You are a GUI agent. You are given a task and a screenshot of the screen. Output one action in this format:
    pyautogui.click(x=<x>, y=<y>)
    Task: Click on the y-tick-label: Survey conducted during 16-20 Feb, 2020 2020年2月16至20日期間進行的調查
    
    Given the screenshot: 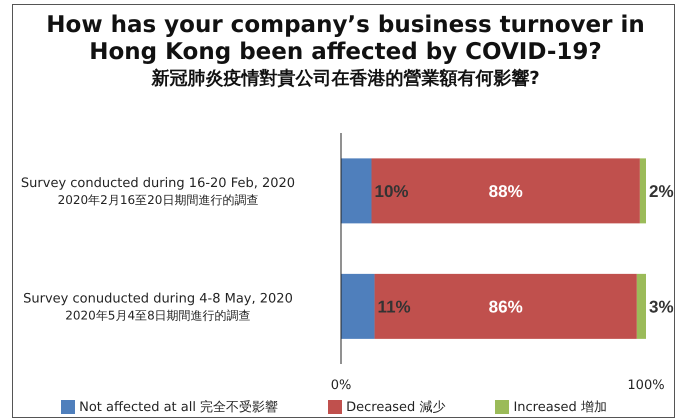 What is the action you would take?
    pyautogui.click(x=158, y=191)
    